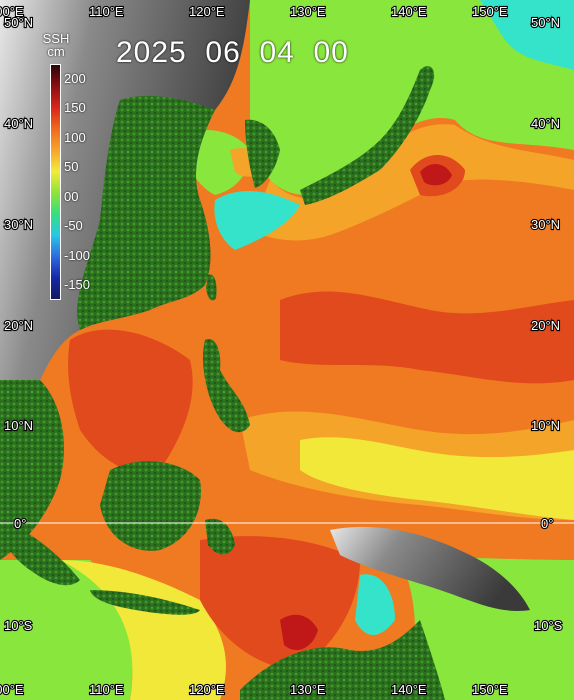 The height and width of the screenshot is (700, 574). Describe the element at coordinates (545, 224) in the screenshot. I see `lat-label-right: 30°N` at that location.